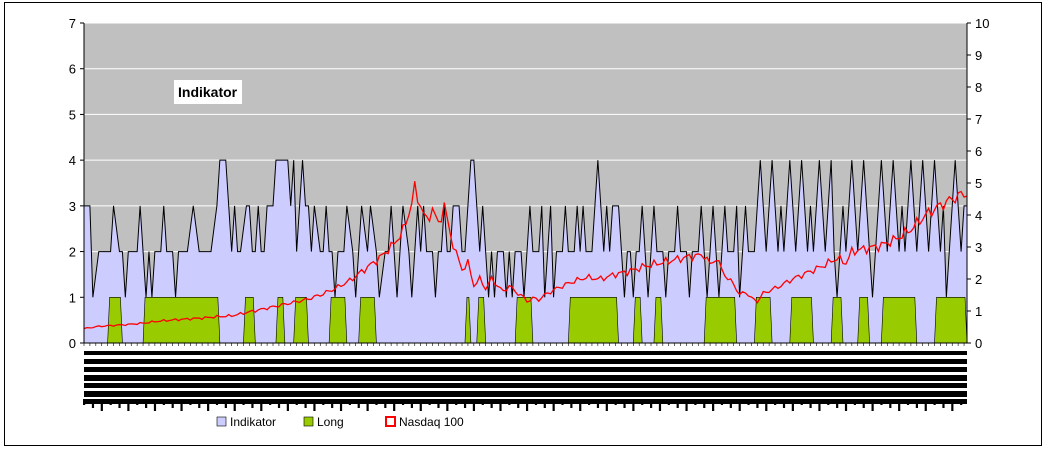 This screenshot has width=1046, height=450. Describe the element at coordinates (72, 252) in the screenshot. I see `y-left-tick-label: 2` at that location.